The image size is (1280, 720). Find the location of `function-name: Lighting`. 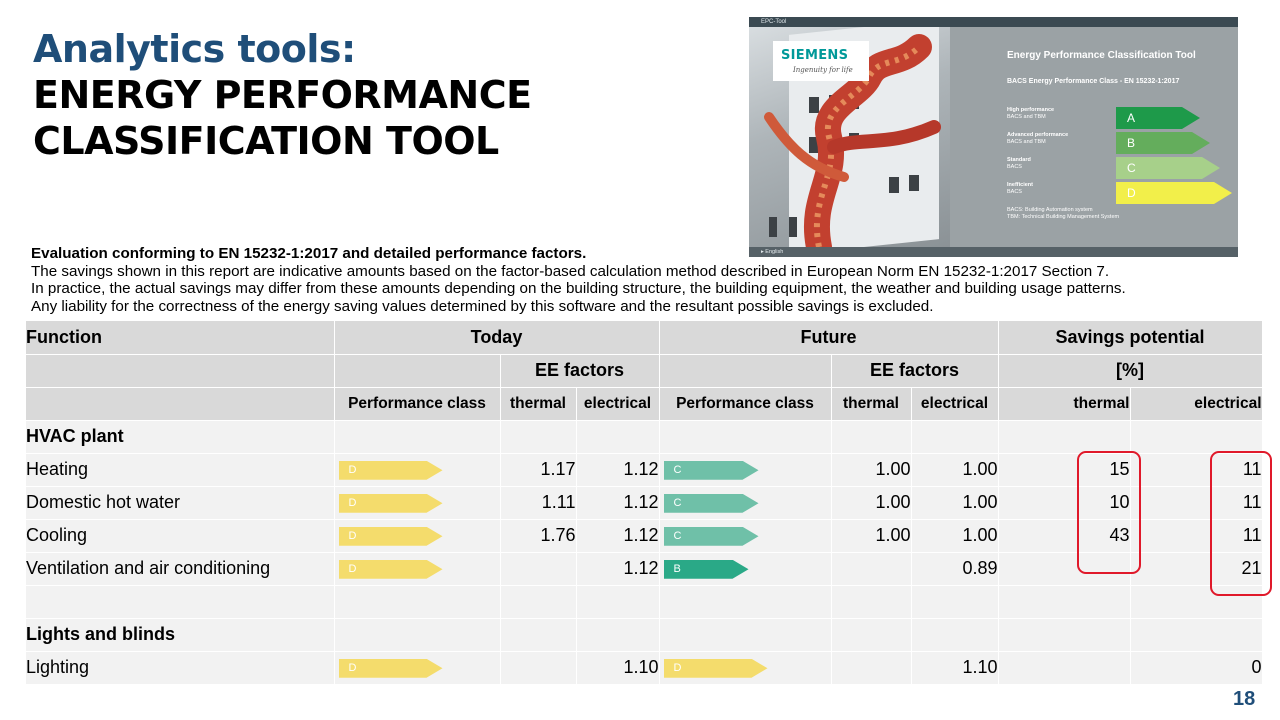

function-name: Lighting is located at coordinates (180, 668).